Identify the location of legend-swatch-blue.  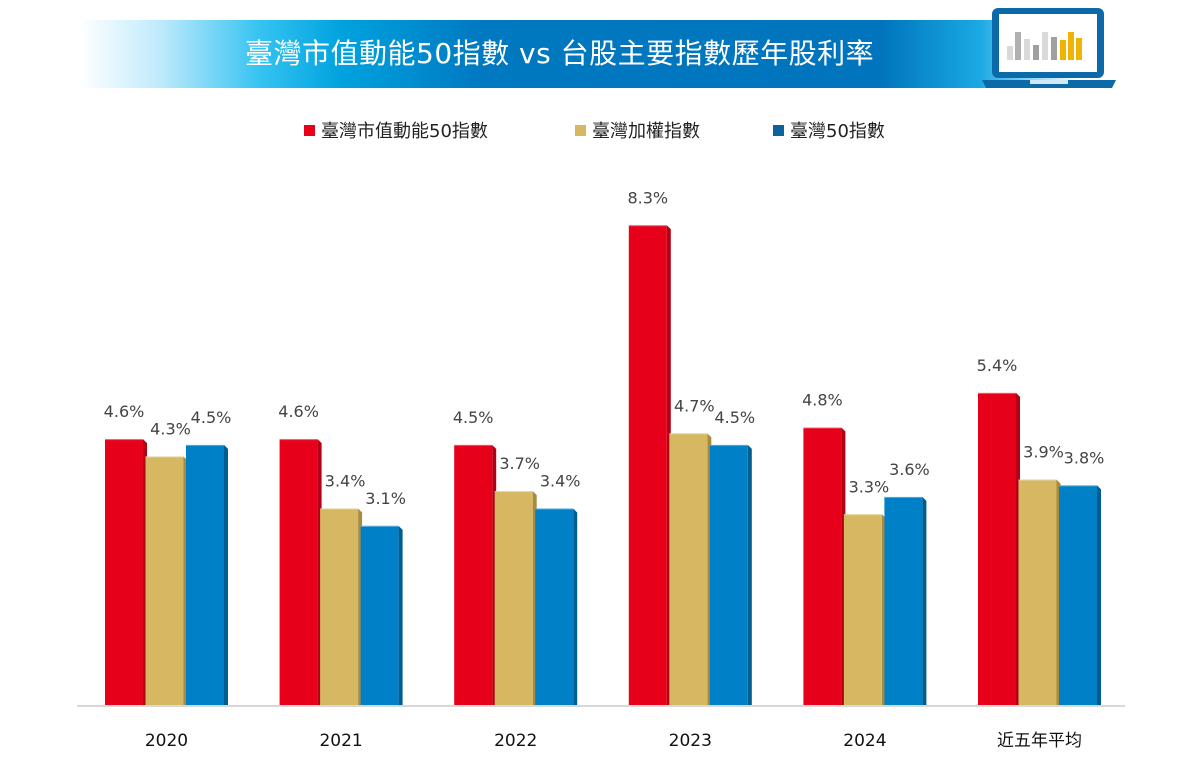
(778, 130).